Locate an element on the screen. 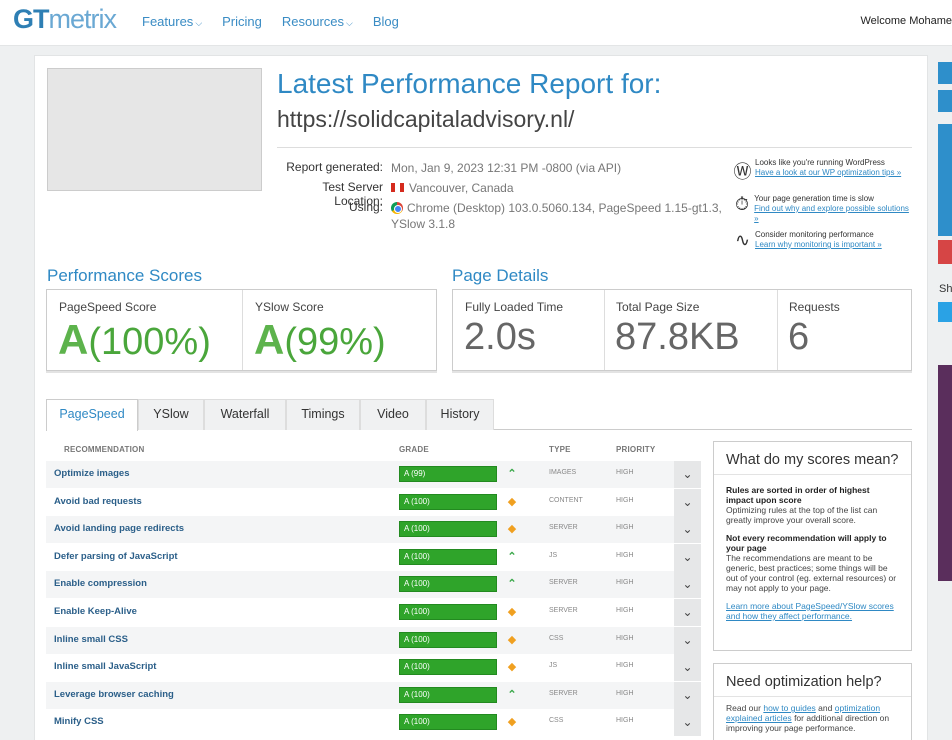  table-row: Inline small JavaScript A (100) ◆ JS HIGH ⌄ is located at coordinates (373, 667).